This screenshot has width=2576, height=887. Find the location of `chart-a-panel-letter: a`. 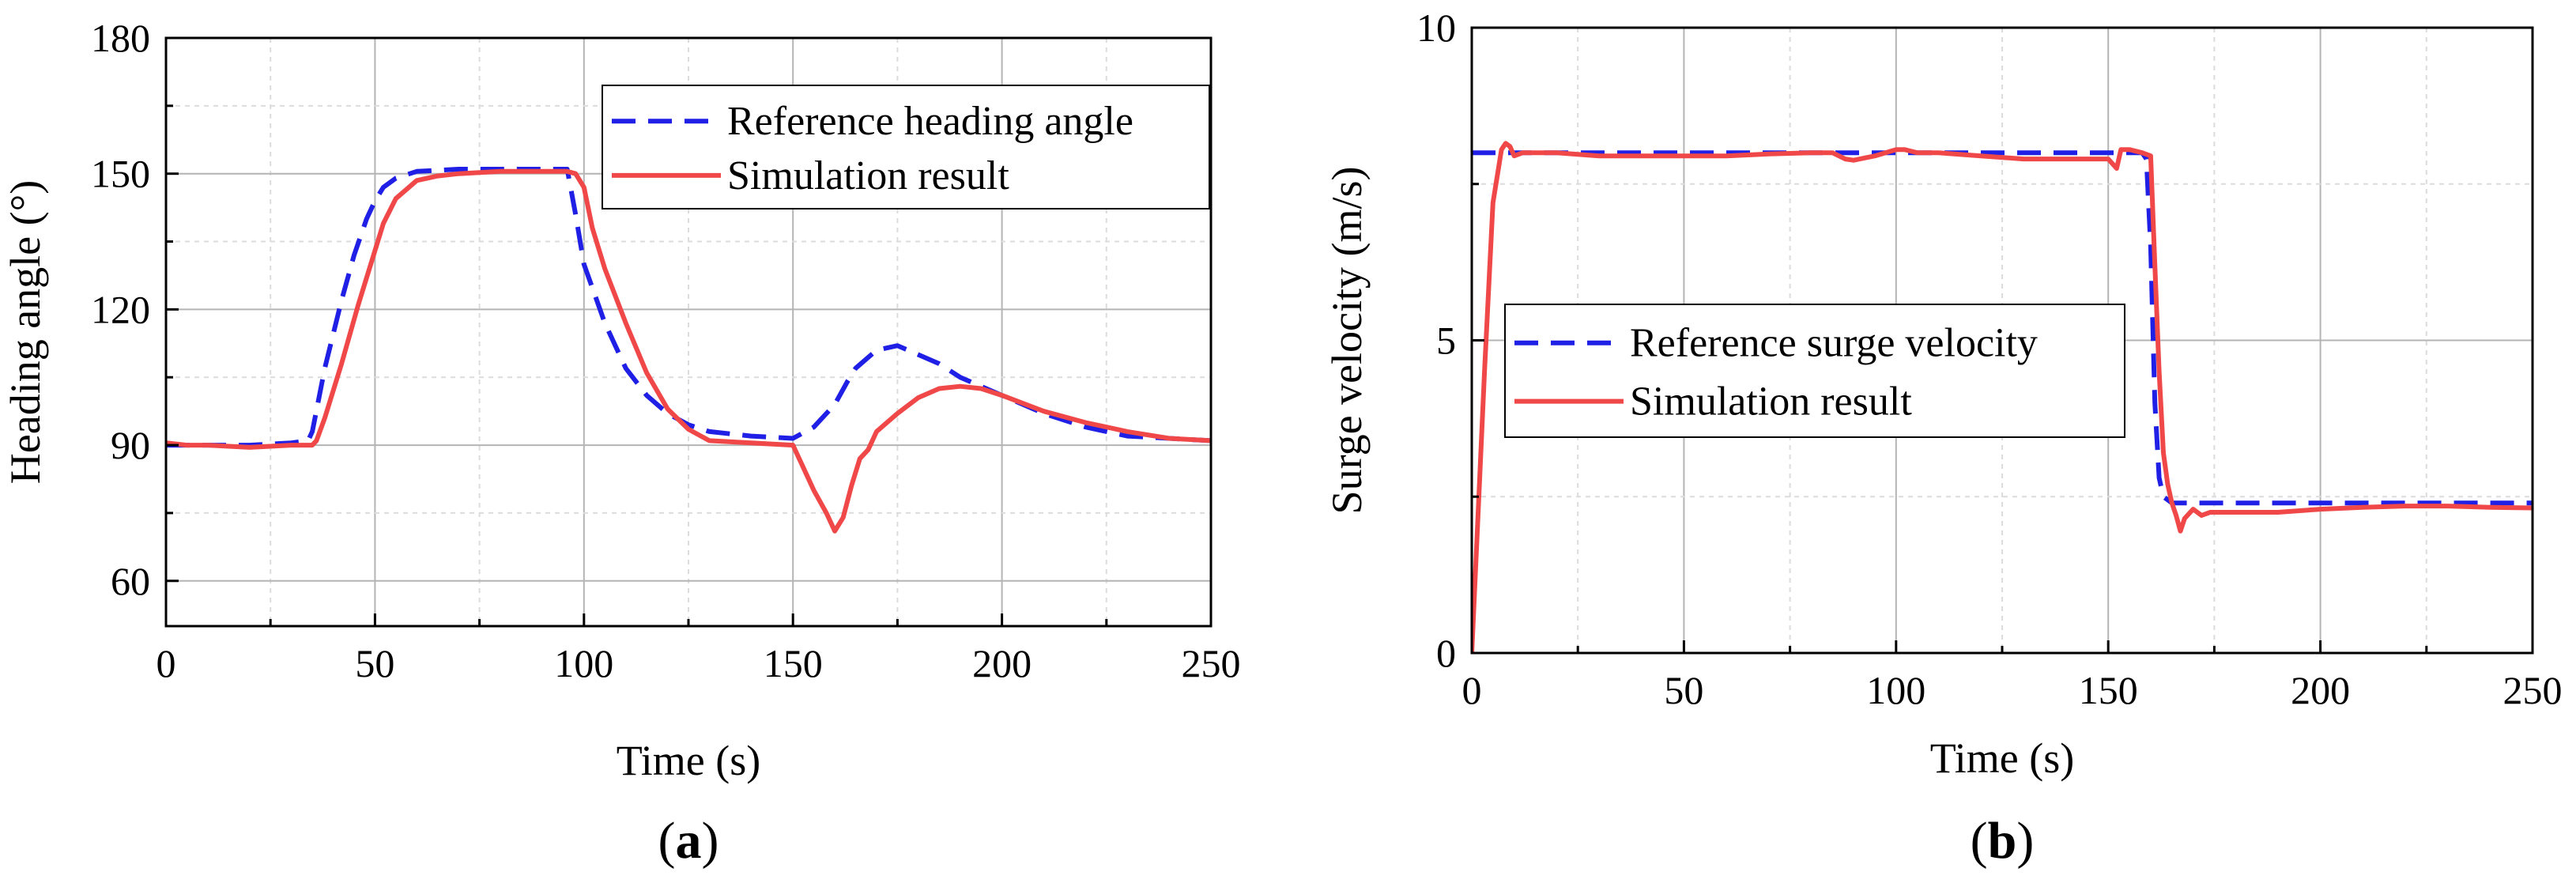

chart-a-panel-letter: a is located at coordinates (689, 841).